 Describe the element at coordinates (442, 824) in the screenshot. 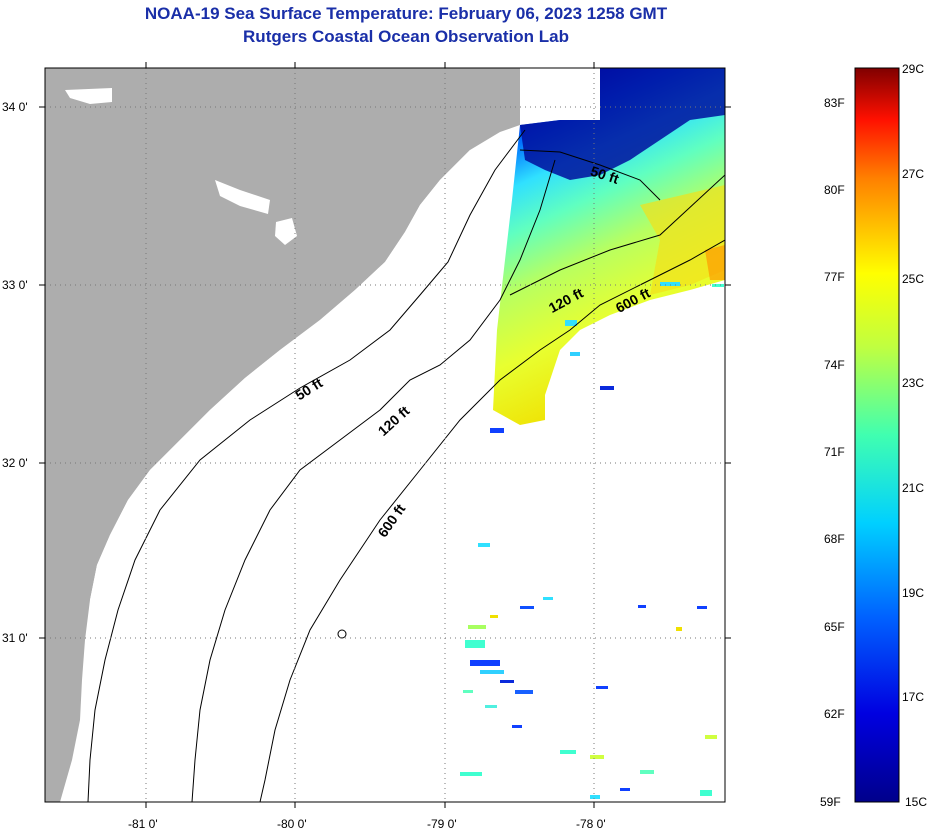

I see `lon-label: -79 0'` at that location.